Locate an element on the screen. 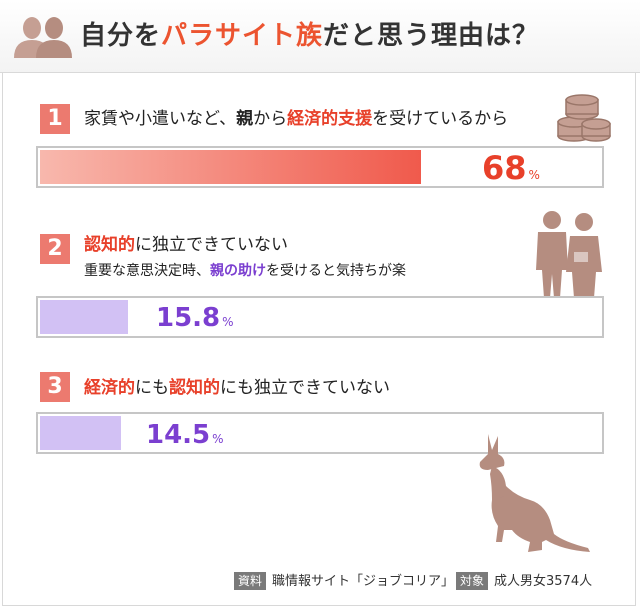 The image size is (640, 610). item-3-number-badge: 3 is located at coordinates (55, 387).